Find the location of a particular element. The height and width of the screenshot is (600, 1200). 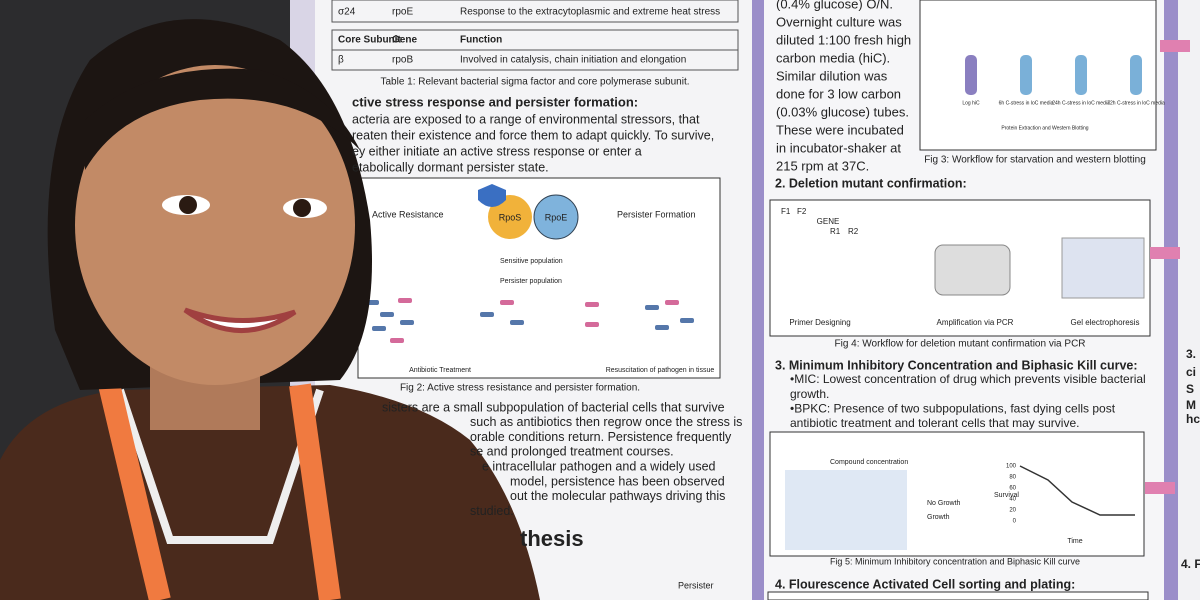

paragraph-line: carbon media (hiC). is located at coordinates (833, 57).